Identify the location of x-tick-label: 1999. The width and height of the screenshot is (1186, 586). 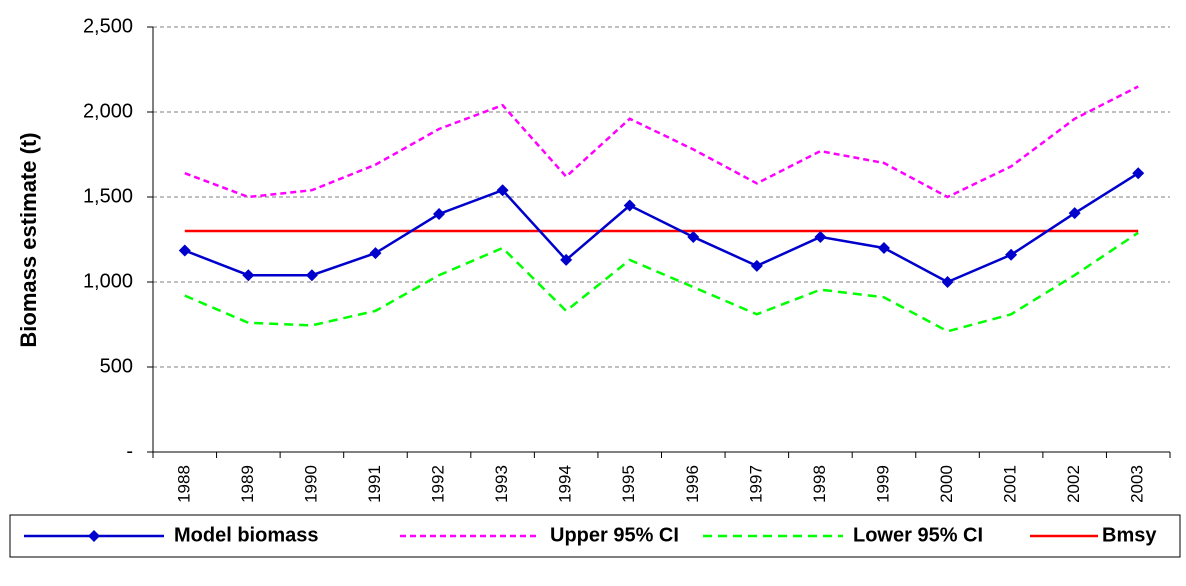
(882, 484).